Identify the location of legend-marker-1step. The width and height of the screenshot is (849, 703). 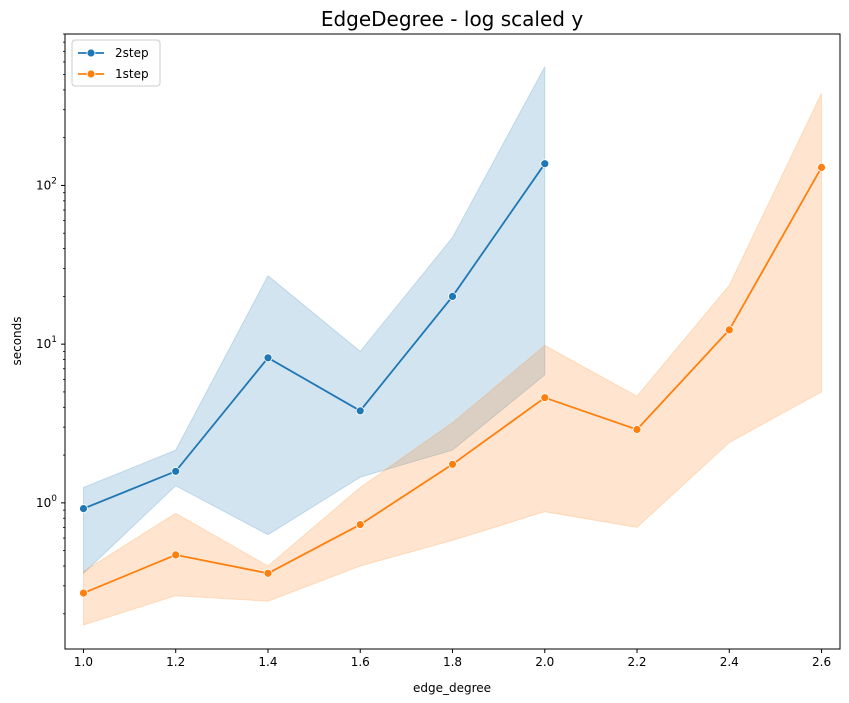
(91, 74).